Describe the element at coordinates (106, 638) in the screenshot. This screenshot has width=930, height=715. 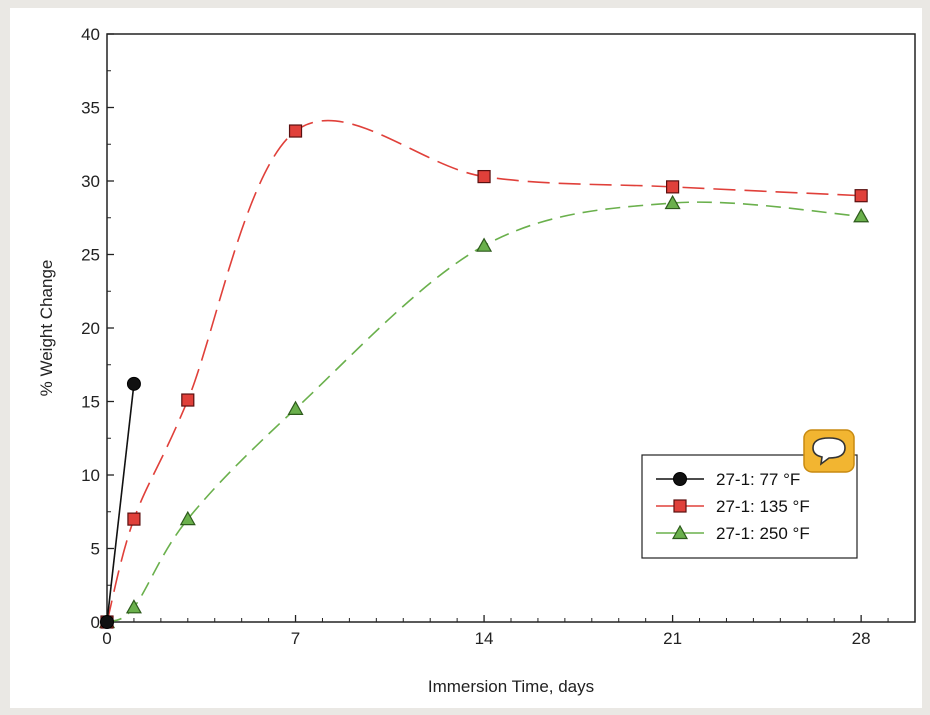
I see `x-tick-label: 0` at that location.